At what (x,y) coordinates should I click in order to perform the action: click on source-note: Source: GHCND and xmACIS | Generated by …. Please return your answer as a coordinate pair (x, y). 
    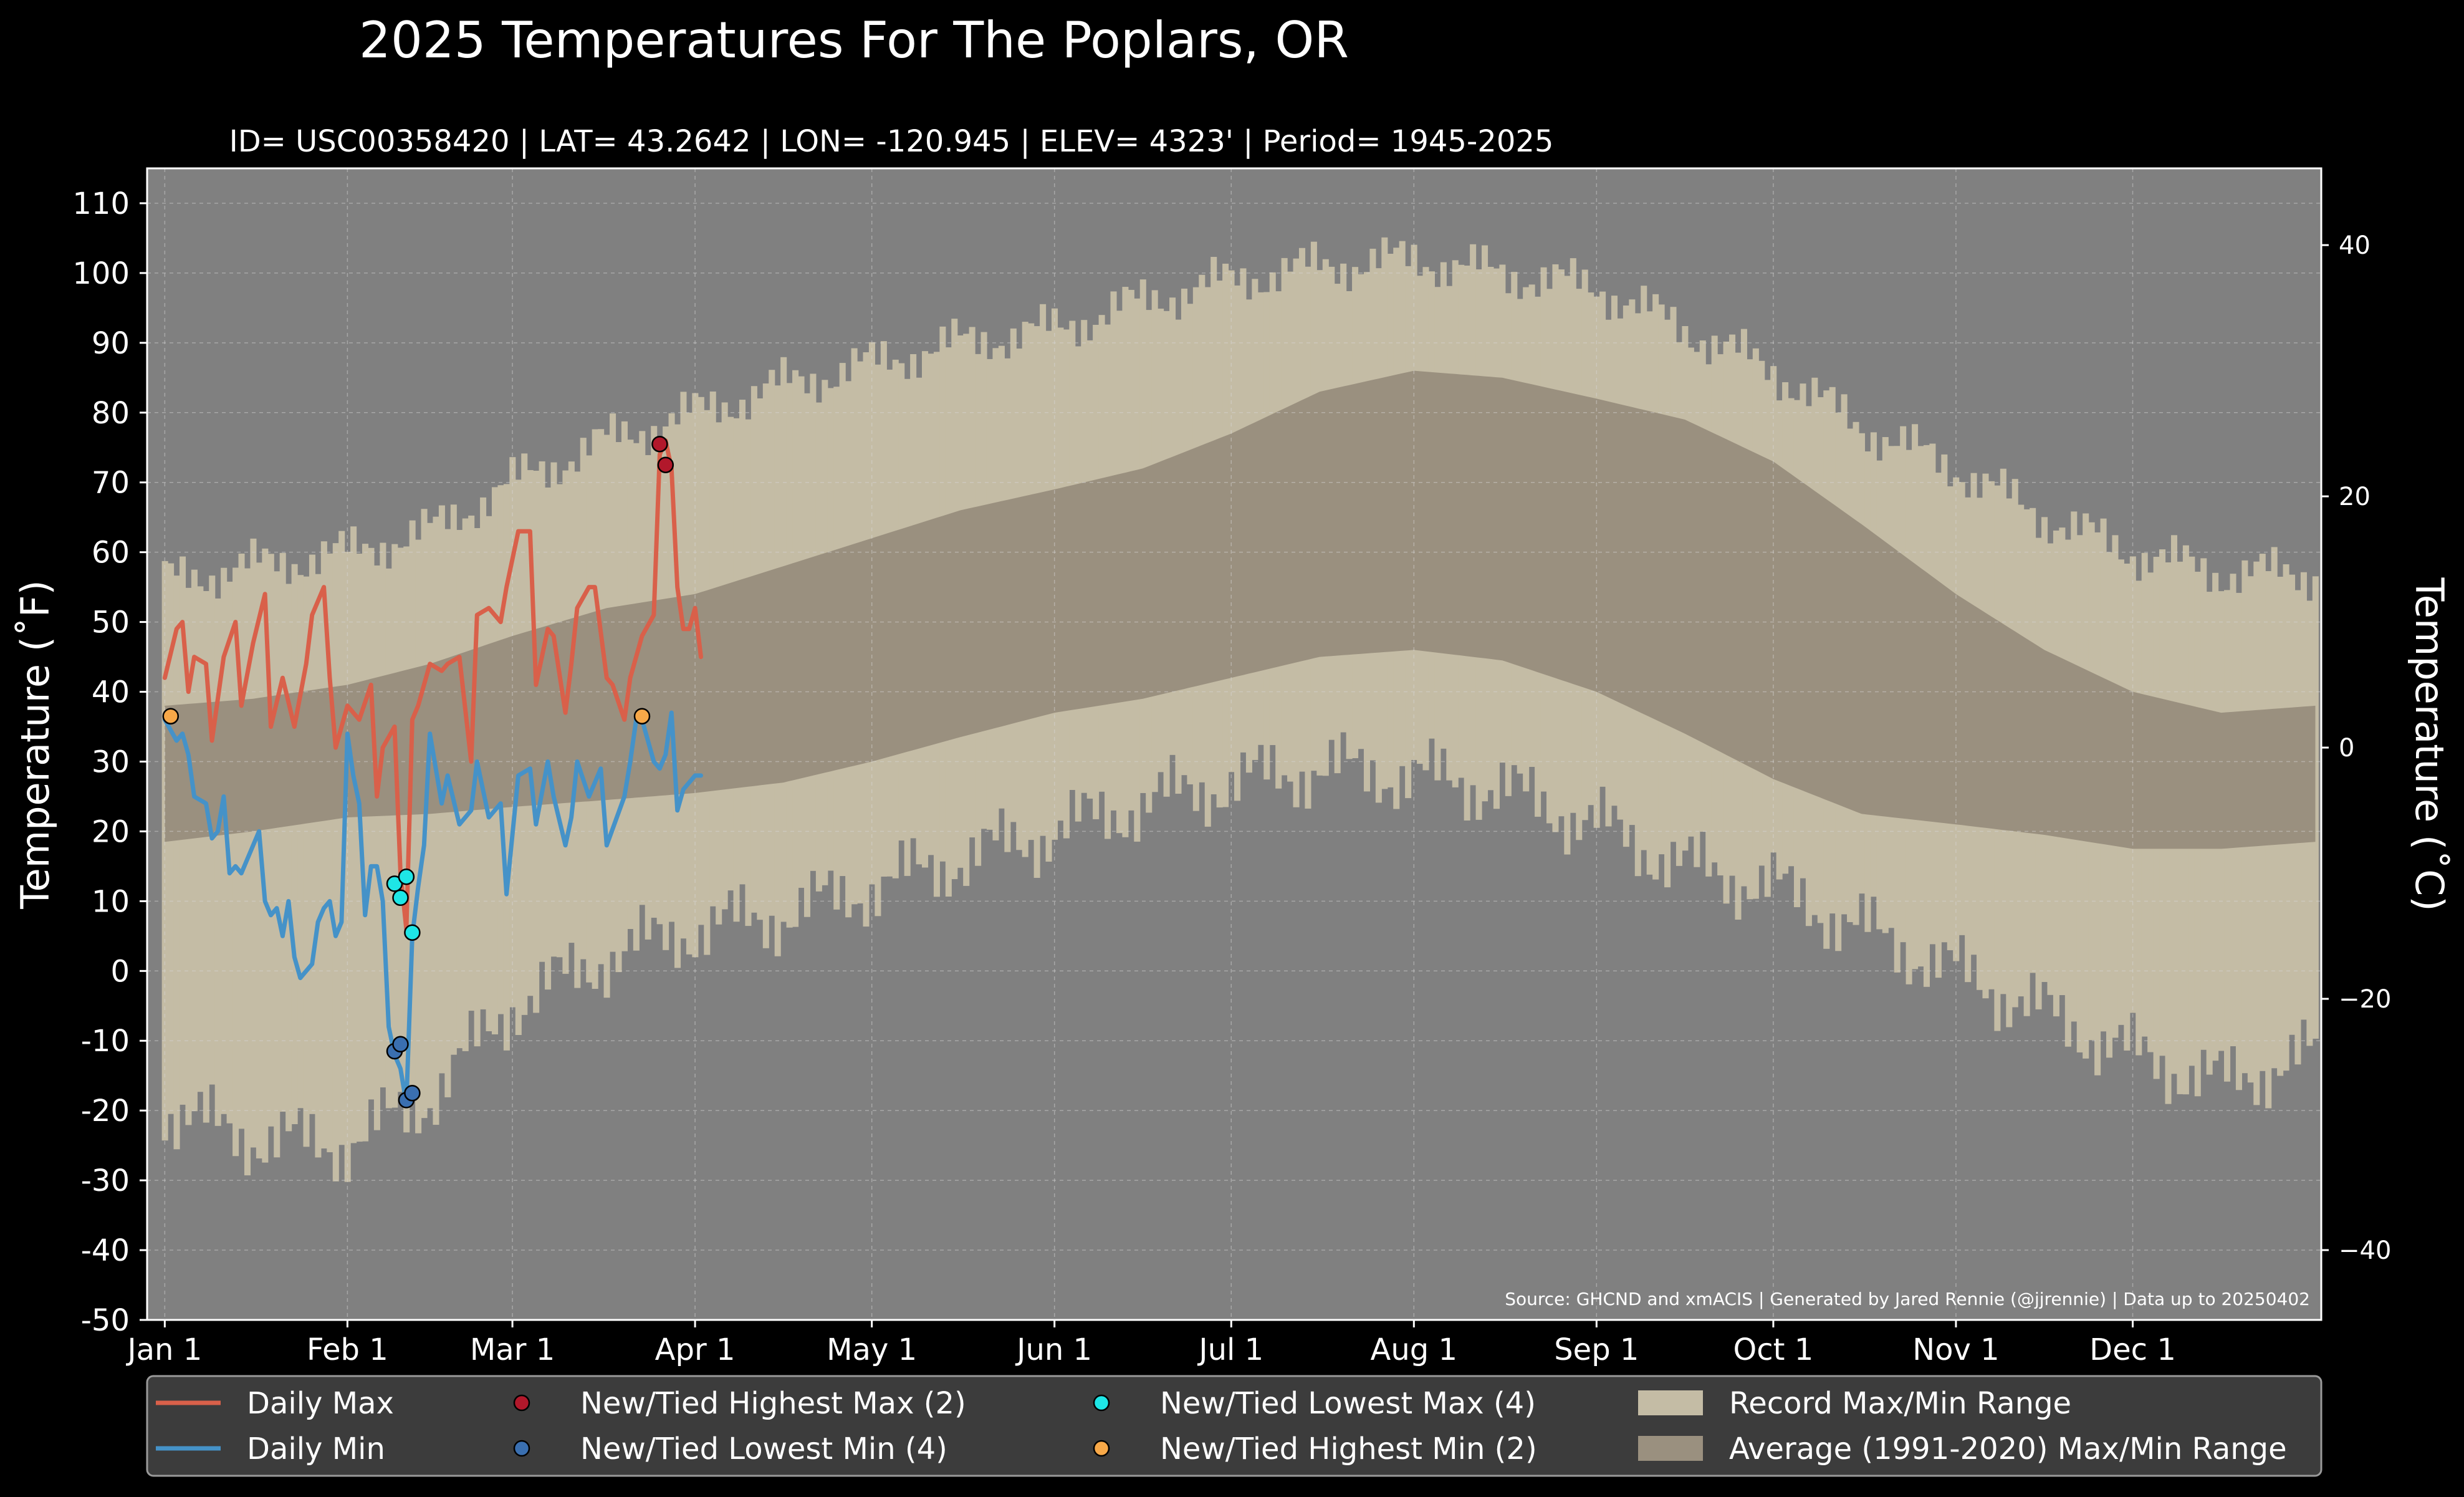
    Looking at the image, I should click on (1908, 1299).